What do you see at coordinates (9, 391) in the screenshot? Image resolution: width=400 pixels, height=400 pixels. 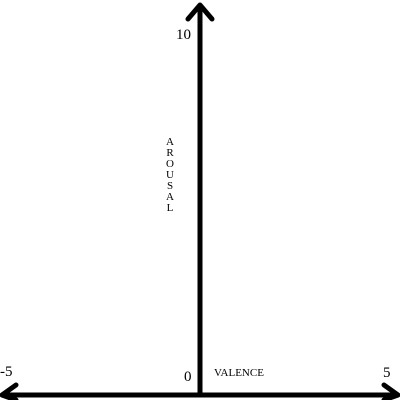 I see `left-axis-arrow-icon` at bounding box center [9, 391].